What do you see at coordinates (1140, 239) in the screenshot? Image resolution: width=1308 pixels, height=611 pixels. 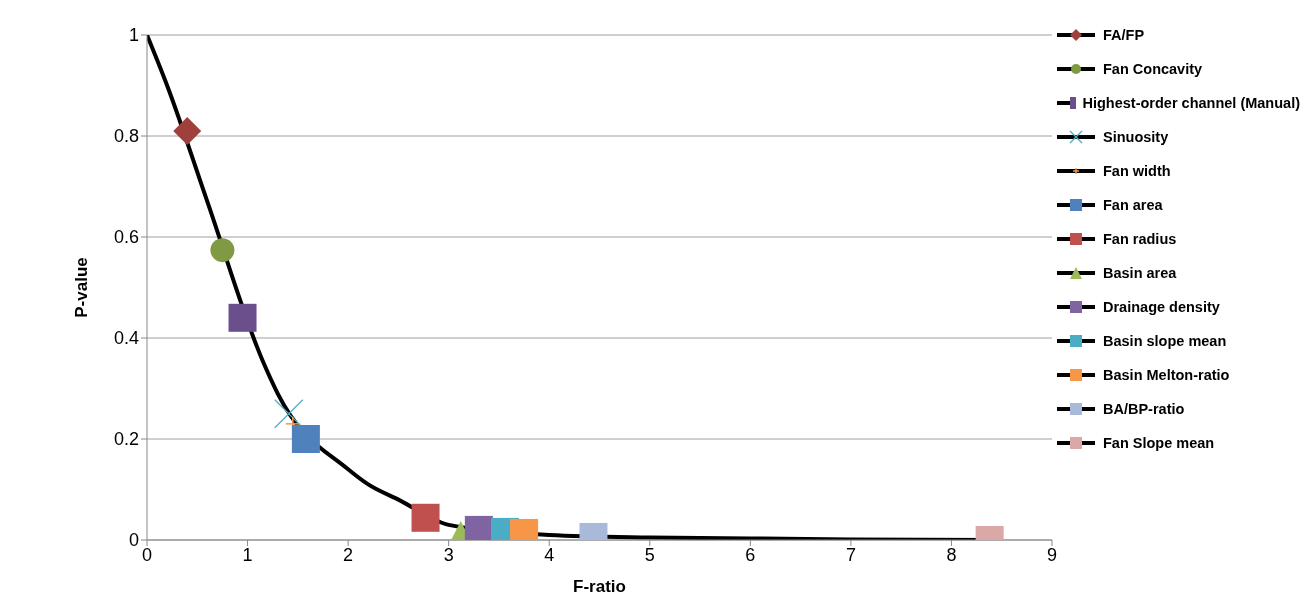 I see `legend-label: Fan radius` at bounding box center [1140, 239].